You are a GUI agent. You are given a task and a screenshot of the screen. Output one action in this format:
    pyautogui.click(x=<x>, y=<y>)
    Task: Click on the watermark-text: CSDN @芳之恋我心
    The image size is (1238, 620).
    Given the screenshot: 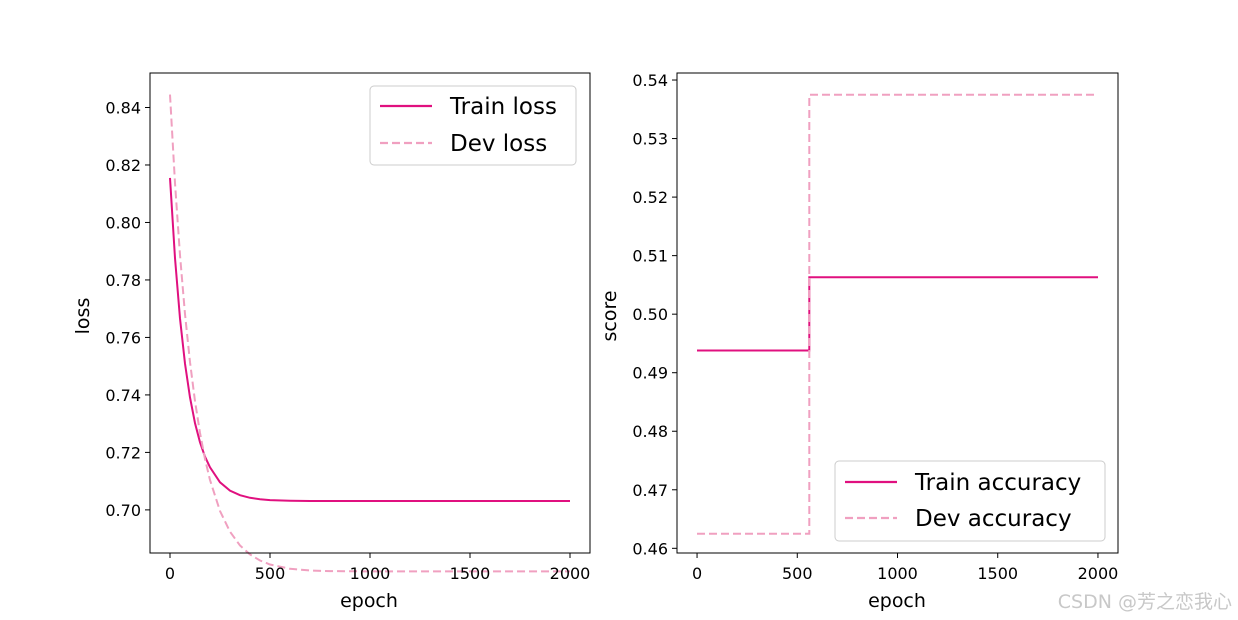 What is the action you would take?
    pyautogui.click(x=1145, y=602)
    